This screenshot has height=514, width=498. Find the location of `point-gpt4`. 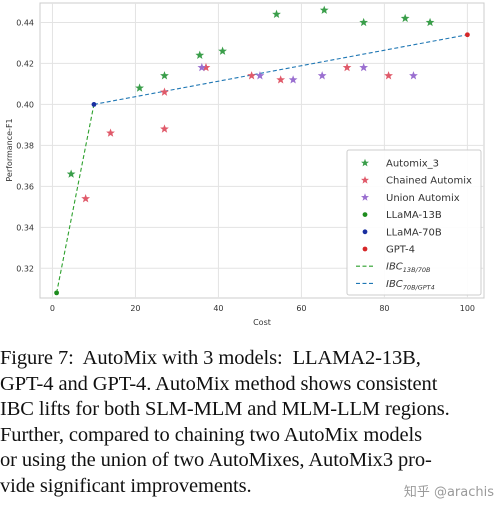

point-gpt4 is located at coordinates (467, 35).